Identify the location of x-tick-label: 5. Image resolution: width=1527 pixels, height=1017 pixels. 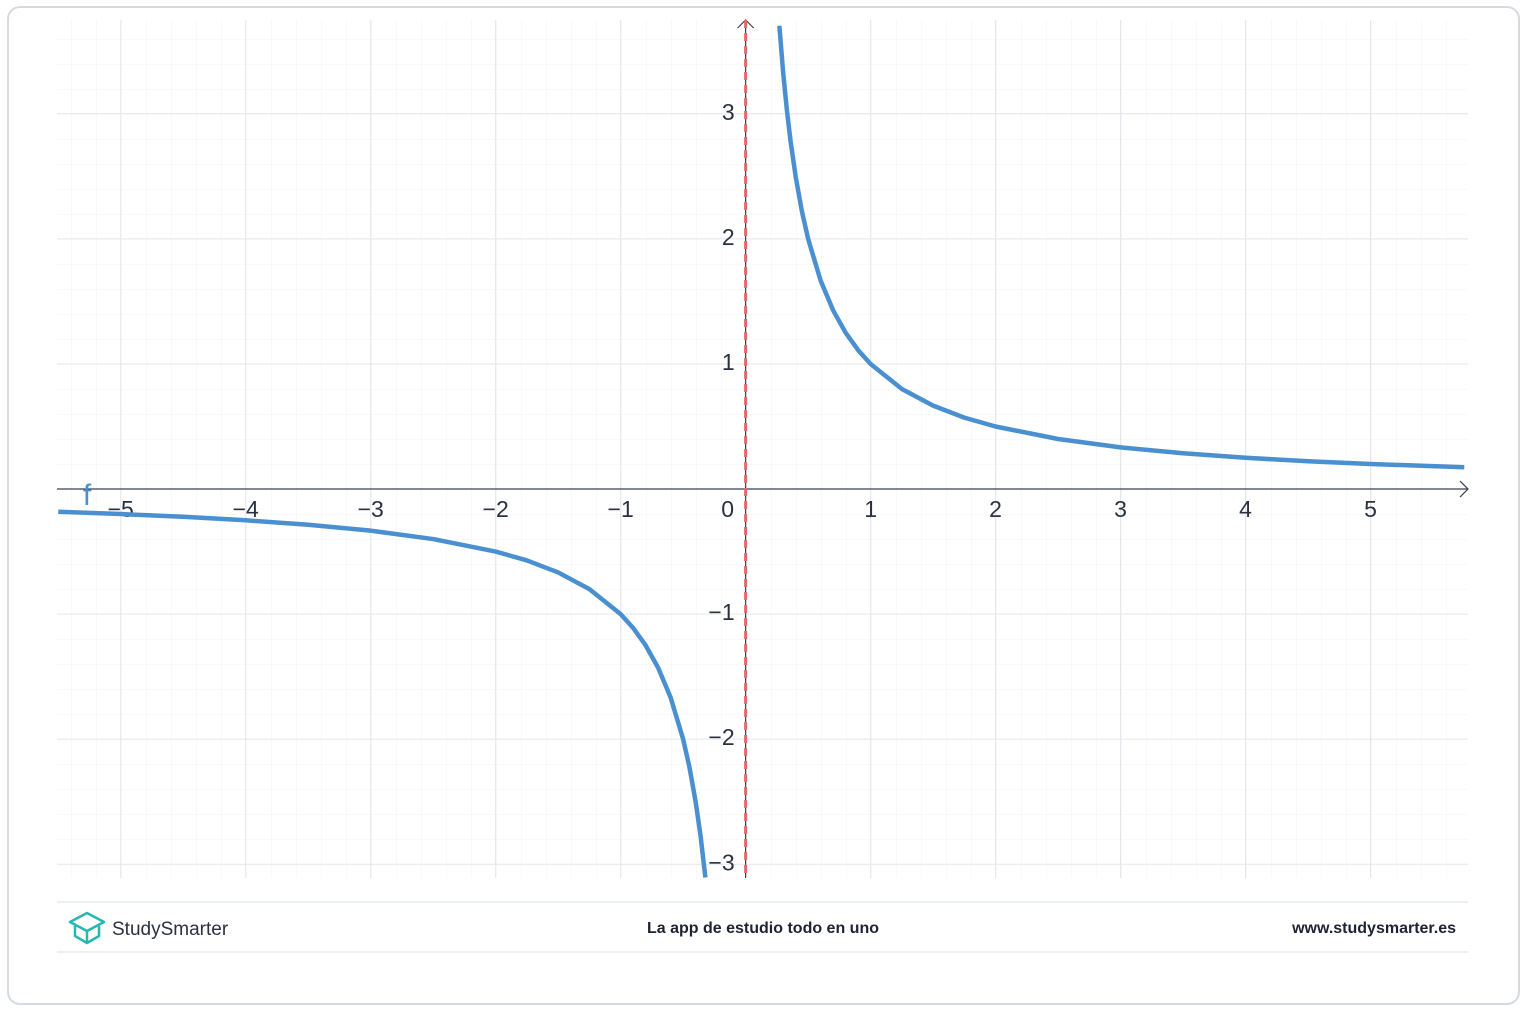
(1370, 509).